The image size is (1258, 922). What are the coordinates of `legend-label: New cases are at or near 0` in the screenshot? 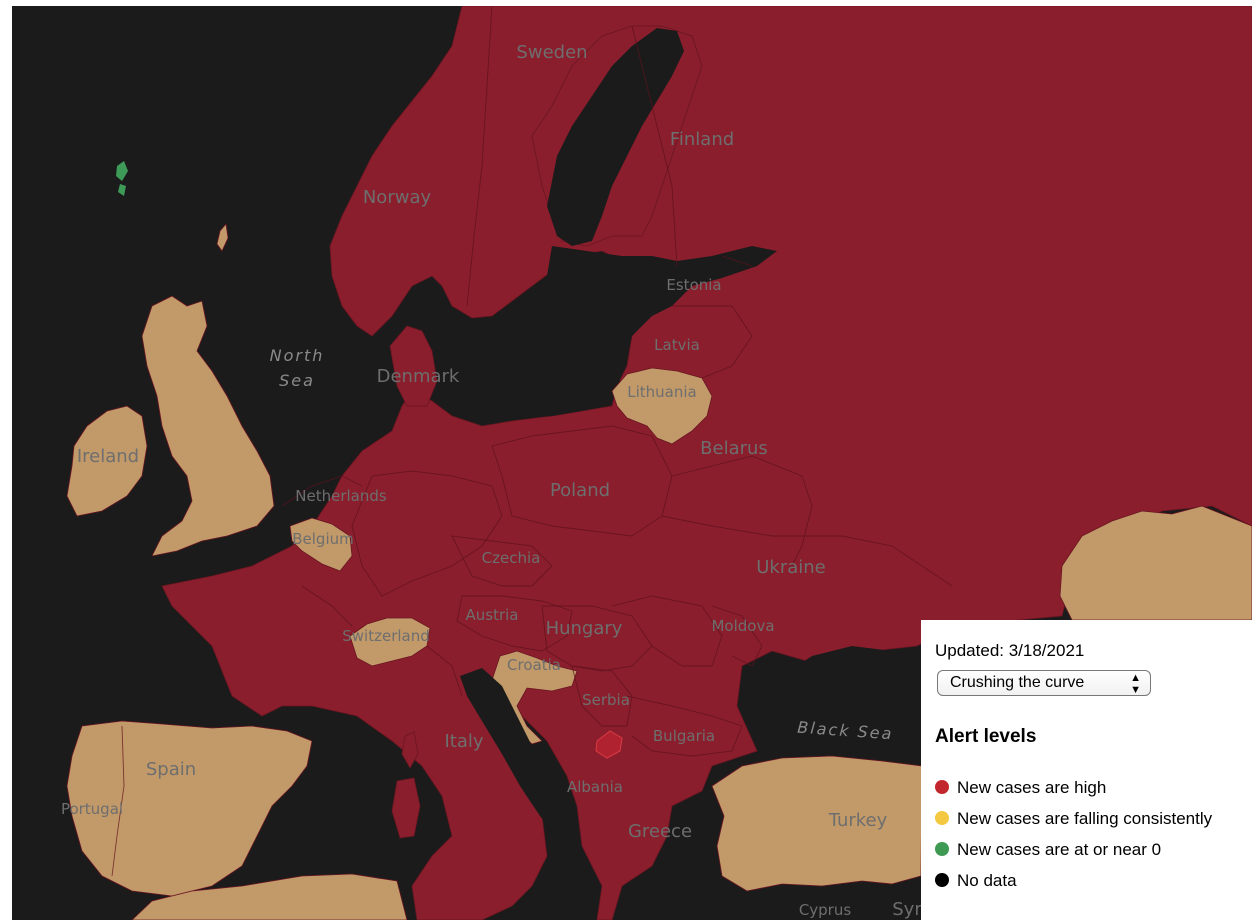 It's located at (1059, 849).